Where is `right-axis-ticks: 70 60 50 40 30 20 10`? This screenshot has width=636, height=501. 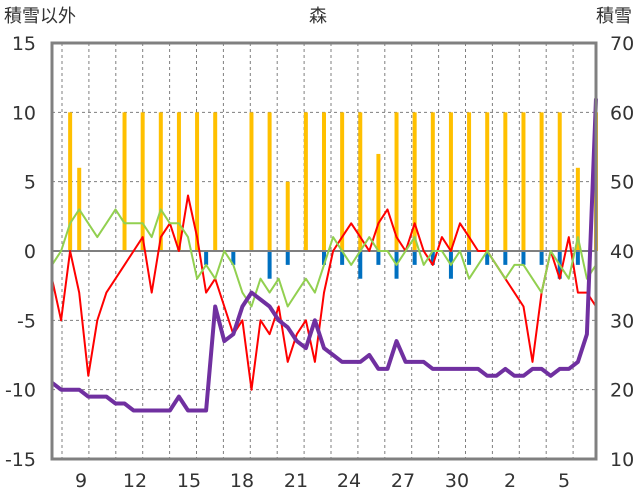
right-axis-ticks: 70 60 50 40 30 20 10 is located at coordinates (622, 252).